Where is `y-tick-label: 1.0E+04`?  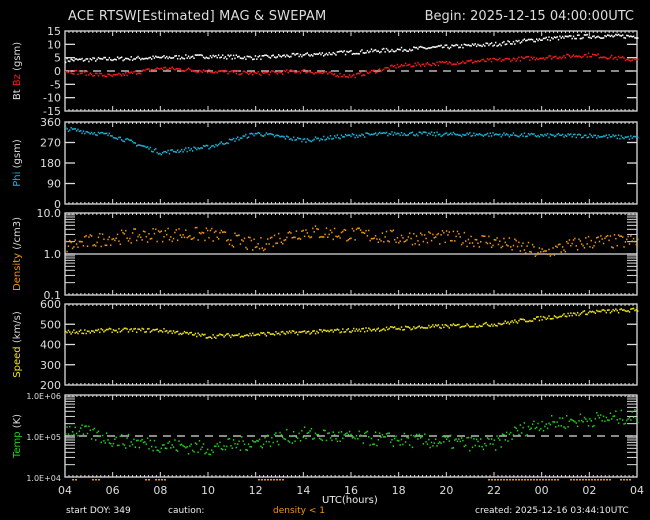 y-tick-label: 1.0E+04 is located at coordinates (43, 478).